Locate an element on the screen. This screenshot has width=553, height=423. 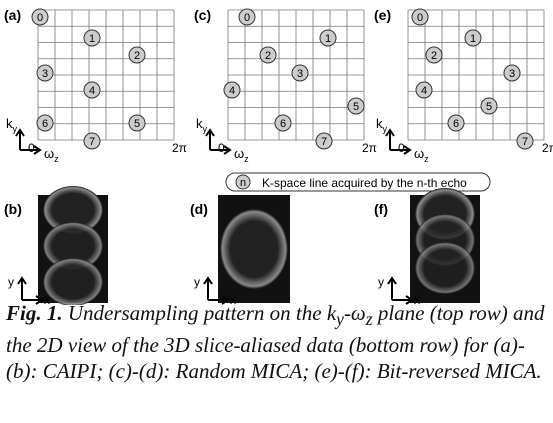
legend-box is located at coordinates (358, 182).